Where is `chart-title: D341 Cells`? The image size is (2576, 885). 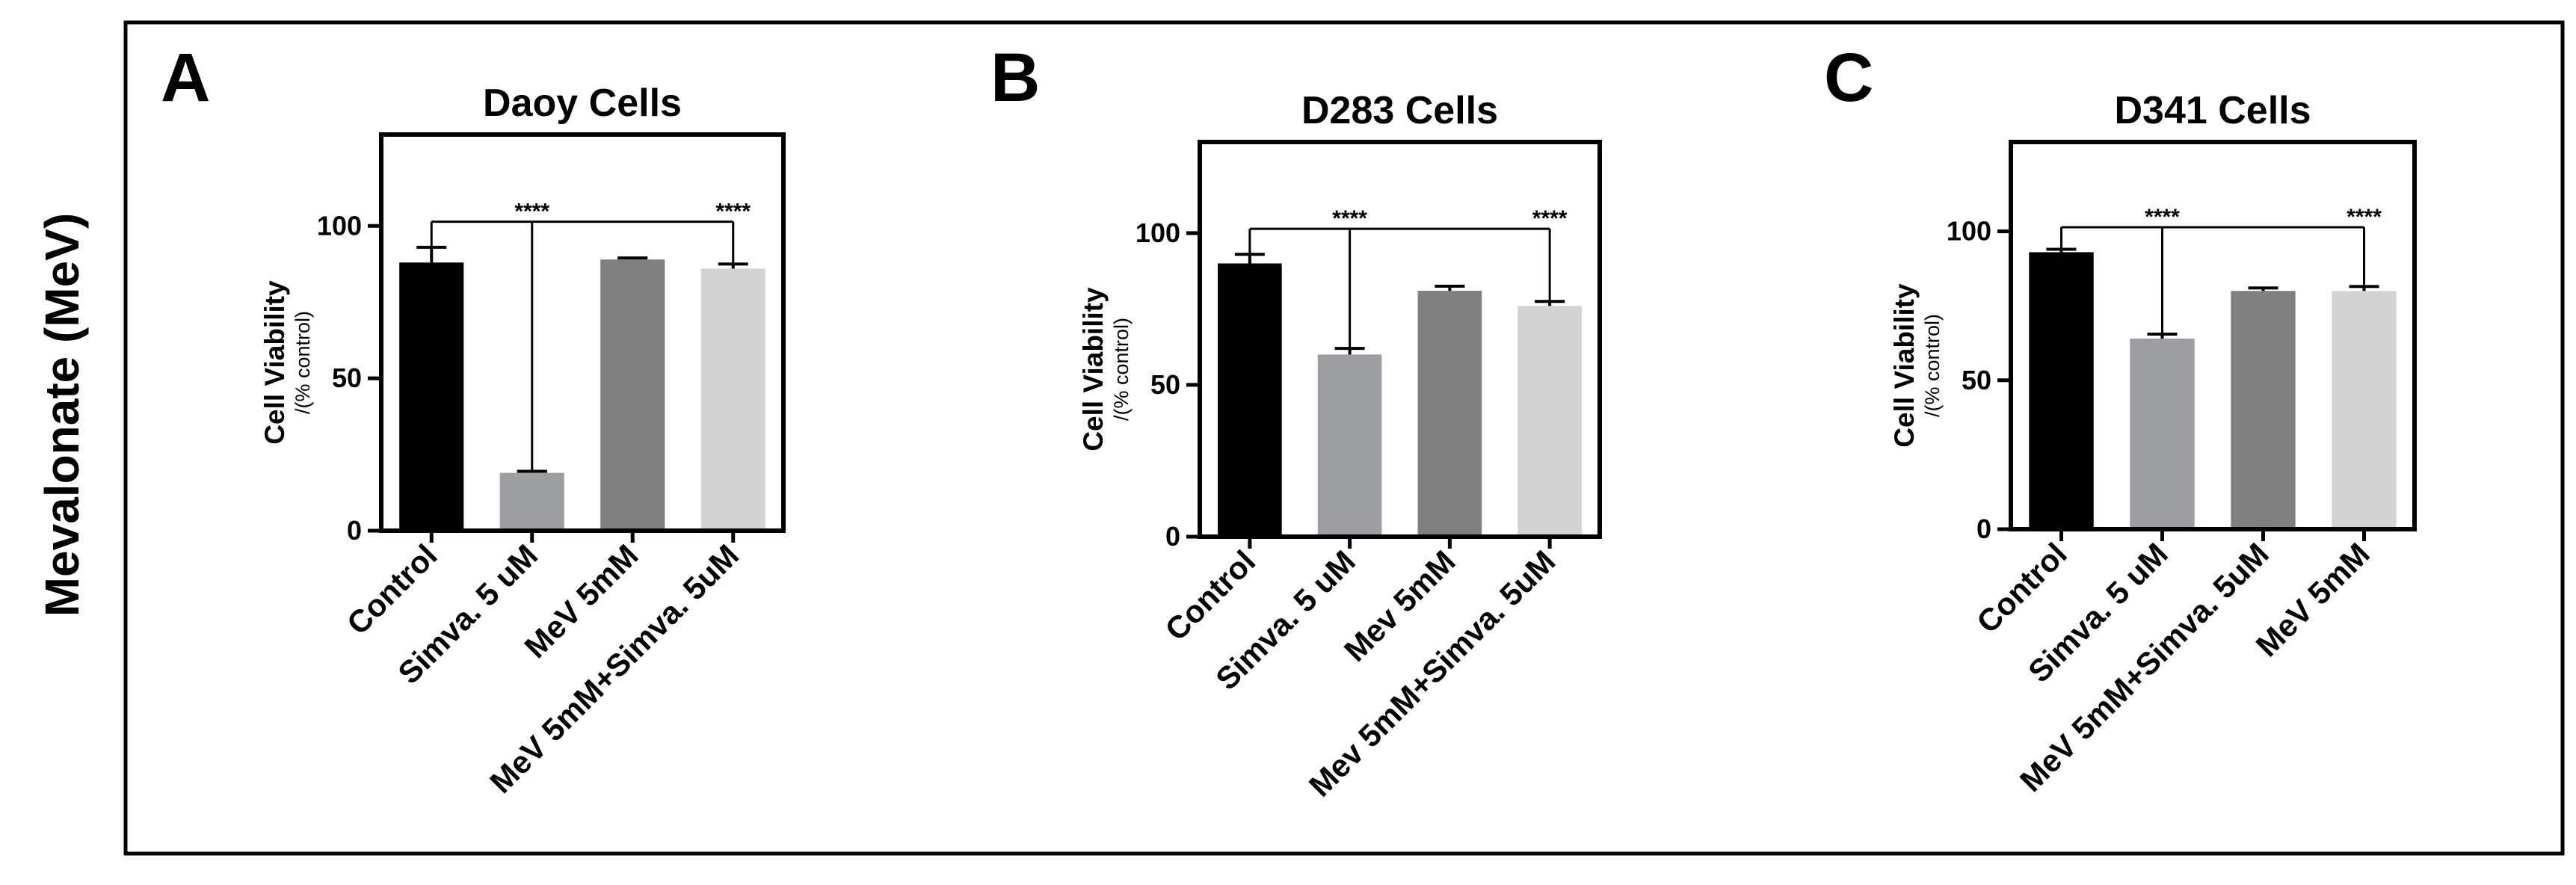 chart-title: D341 Cells is located at coordinates (2212, 110).